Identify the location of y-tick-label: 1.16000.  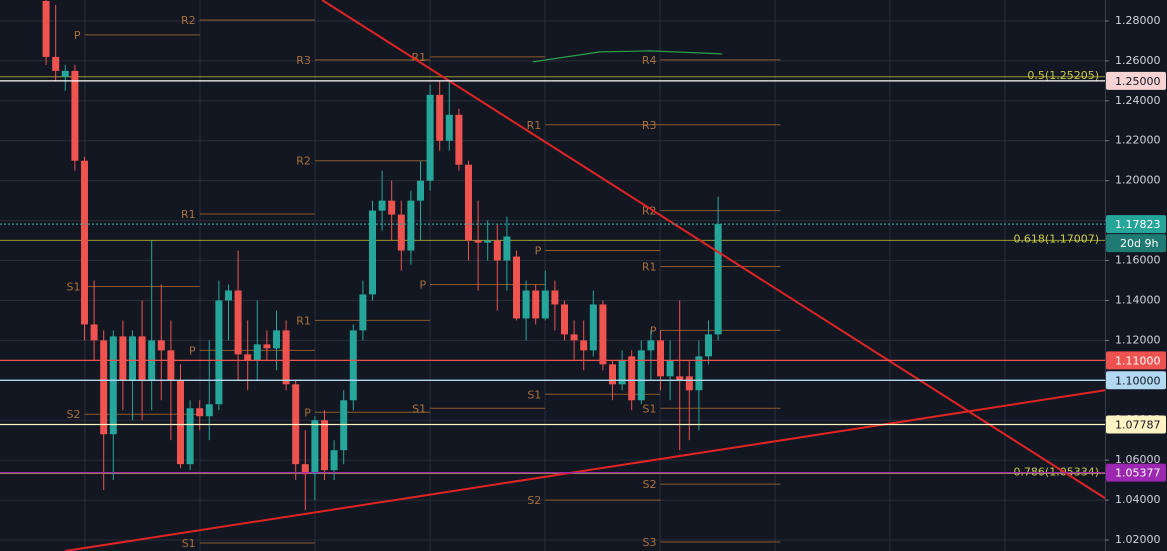
(1138, 260).